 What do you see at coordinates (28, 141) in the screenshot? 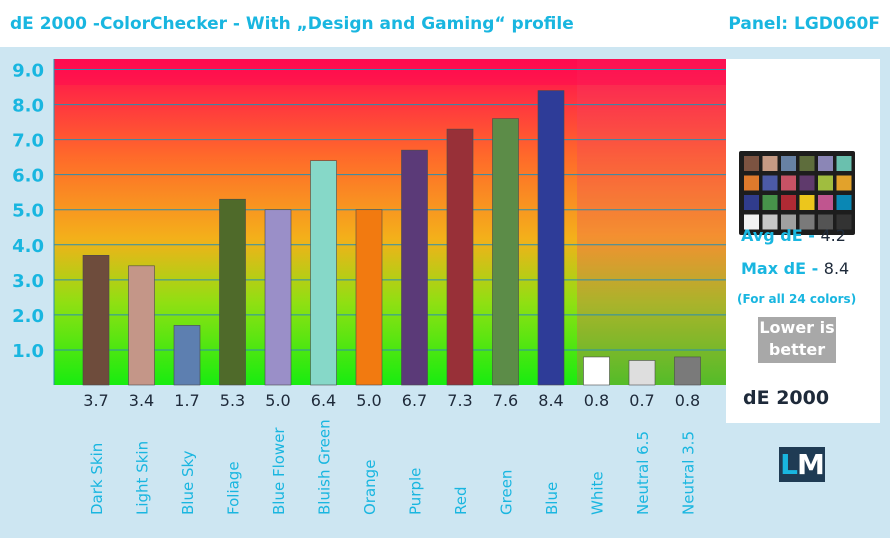
I see `y-tick-label: 7.0` at bounding box center [28, 141].